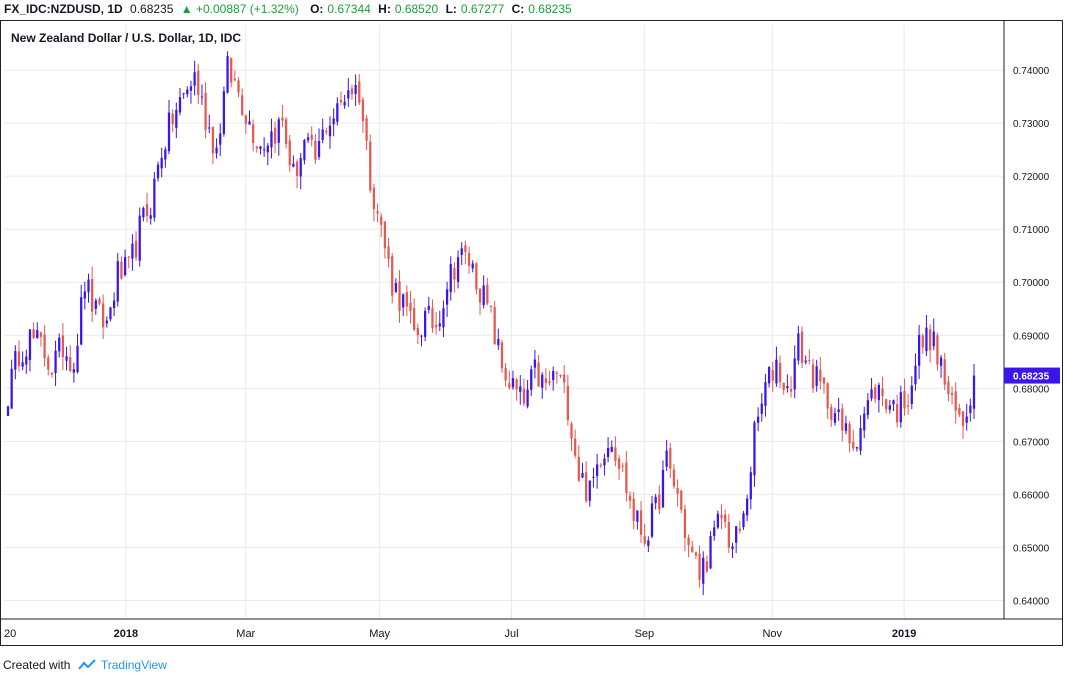 This screenshot has height=678, width=1068. Describe the element at coordinates (904, 634) in the screenshot. I see `x-tick-label: 2019` at that location.